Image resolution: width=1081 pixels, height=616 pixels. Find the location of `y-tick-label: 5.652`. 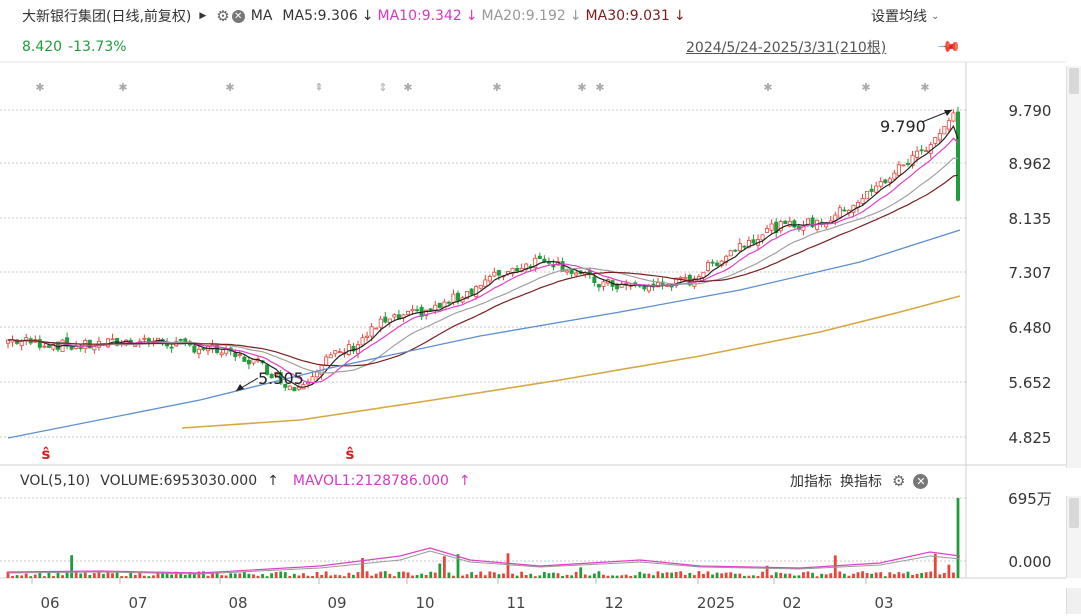

y-tick-label: 5.652 is located at coordinates (1030, 383).